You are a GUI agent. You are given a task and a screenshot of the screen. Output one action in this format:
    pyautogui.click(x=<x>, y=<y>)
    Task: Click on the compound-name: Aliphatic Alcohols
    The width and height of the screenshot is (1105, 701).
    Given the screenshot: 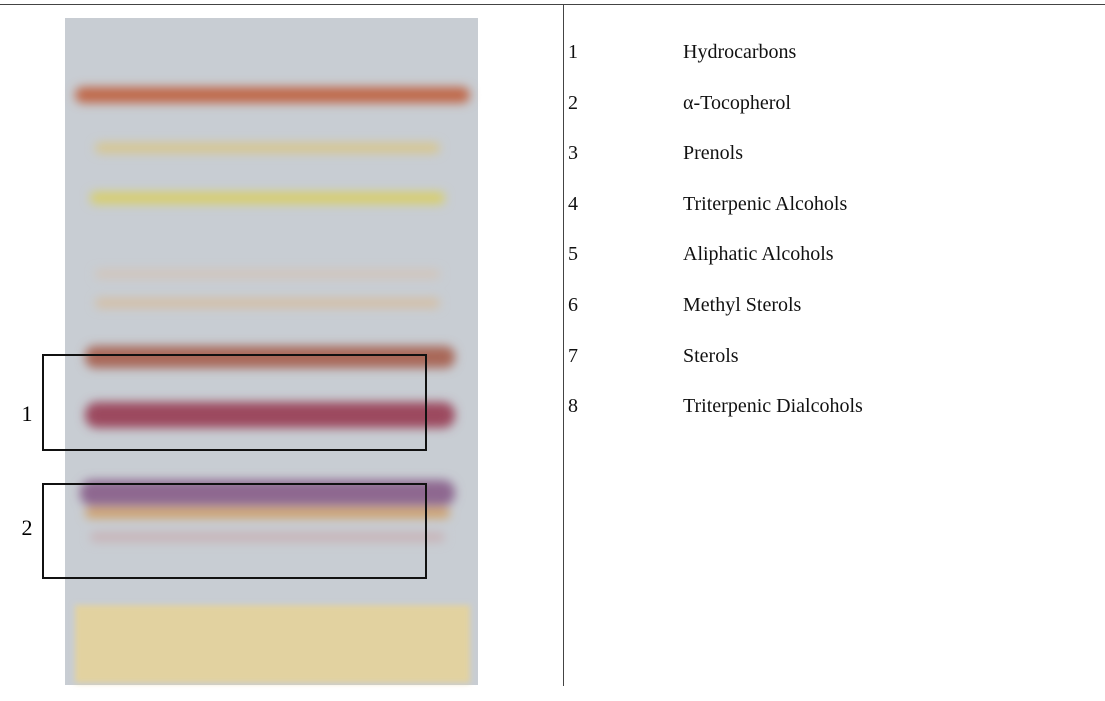 What is the action you would take?
    pyautogui.click(x=758, y=254)
    